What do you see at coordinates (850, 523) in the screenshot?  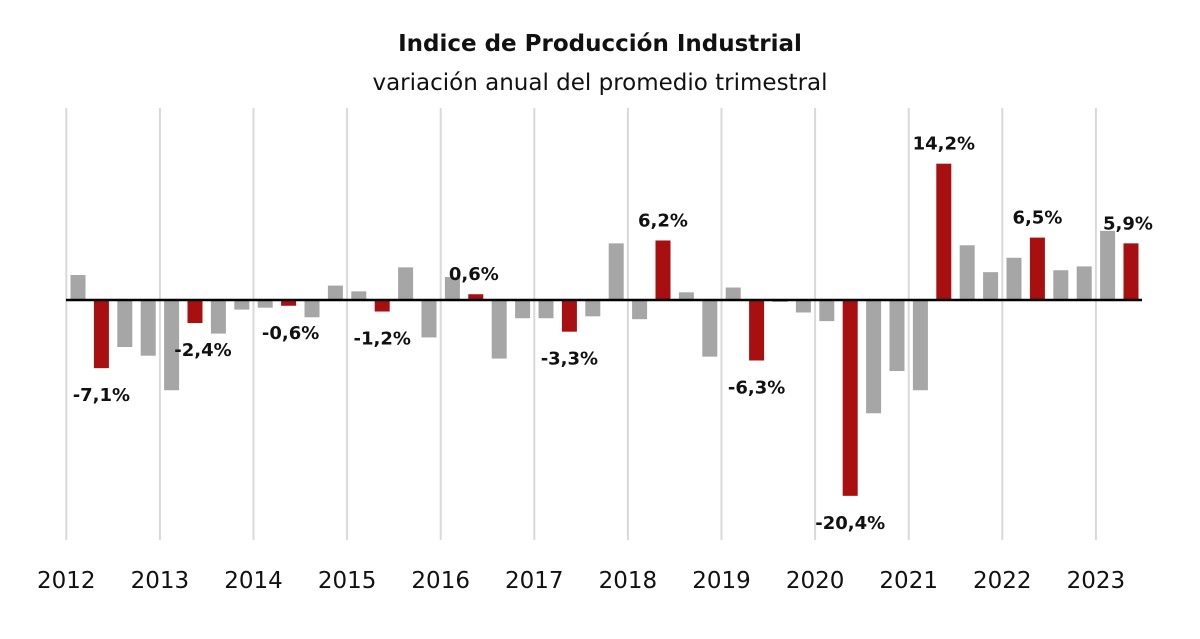 I see `data-label: -20,4%` at bounding box center [850, 523].